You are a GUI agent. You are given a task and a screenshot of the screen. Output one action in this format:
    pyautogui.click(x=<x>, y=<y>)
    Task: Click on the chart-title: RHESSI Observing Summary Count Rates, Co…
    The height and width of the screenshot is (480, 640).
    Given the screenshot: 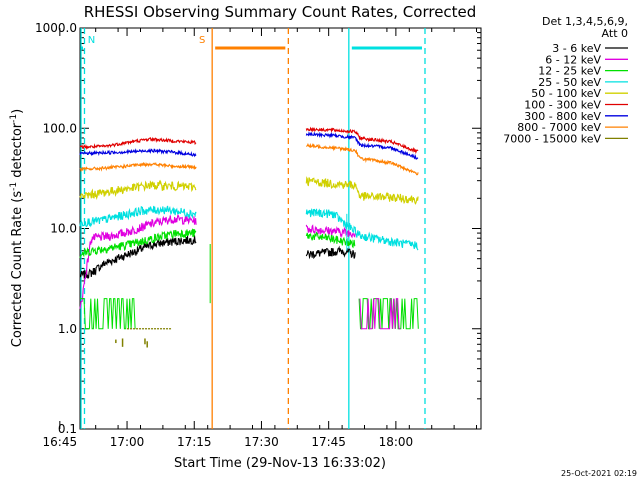 What is the action you would take?
    pyautogui.click(x=280, y=12)
    